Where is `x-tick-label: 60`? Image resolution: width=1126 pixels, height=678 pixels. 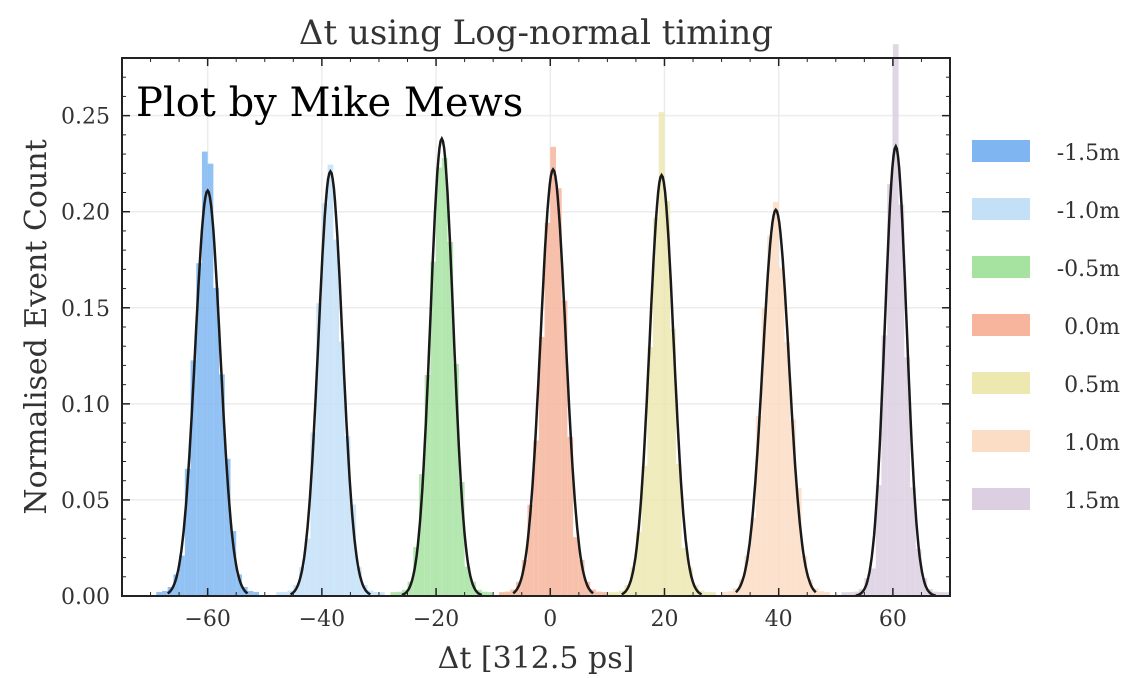 x-tick-label: 60 is located at coordinates (893, 619).